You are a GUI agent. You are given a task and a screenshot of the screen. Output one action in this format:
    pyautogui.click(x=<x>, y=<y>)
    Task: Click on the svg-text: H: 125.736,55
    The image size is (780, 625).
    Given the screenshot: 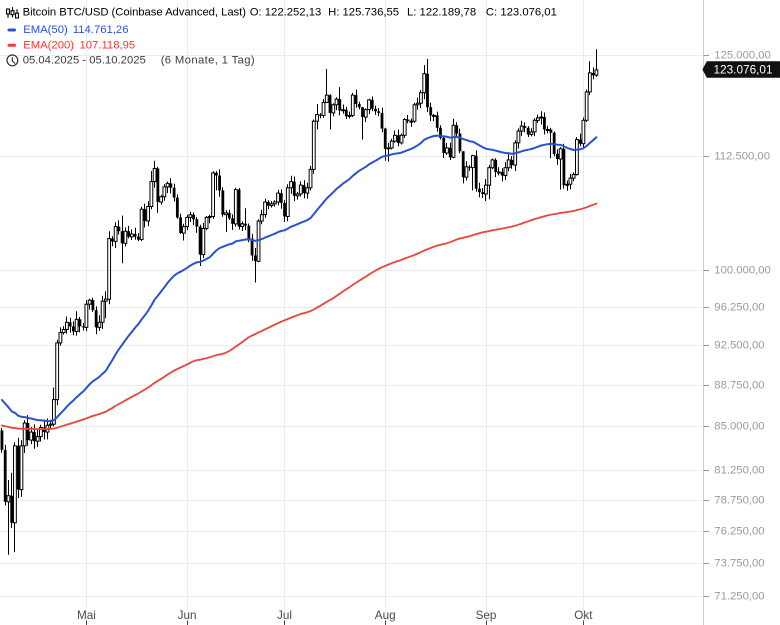 What is the action you would take?
    pyautogui.click(x=363, y=13)
    